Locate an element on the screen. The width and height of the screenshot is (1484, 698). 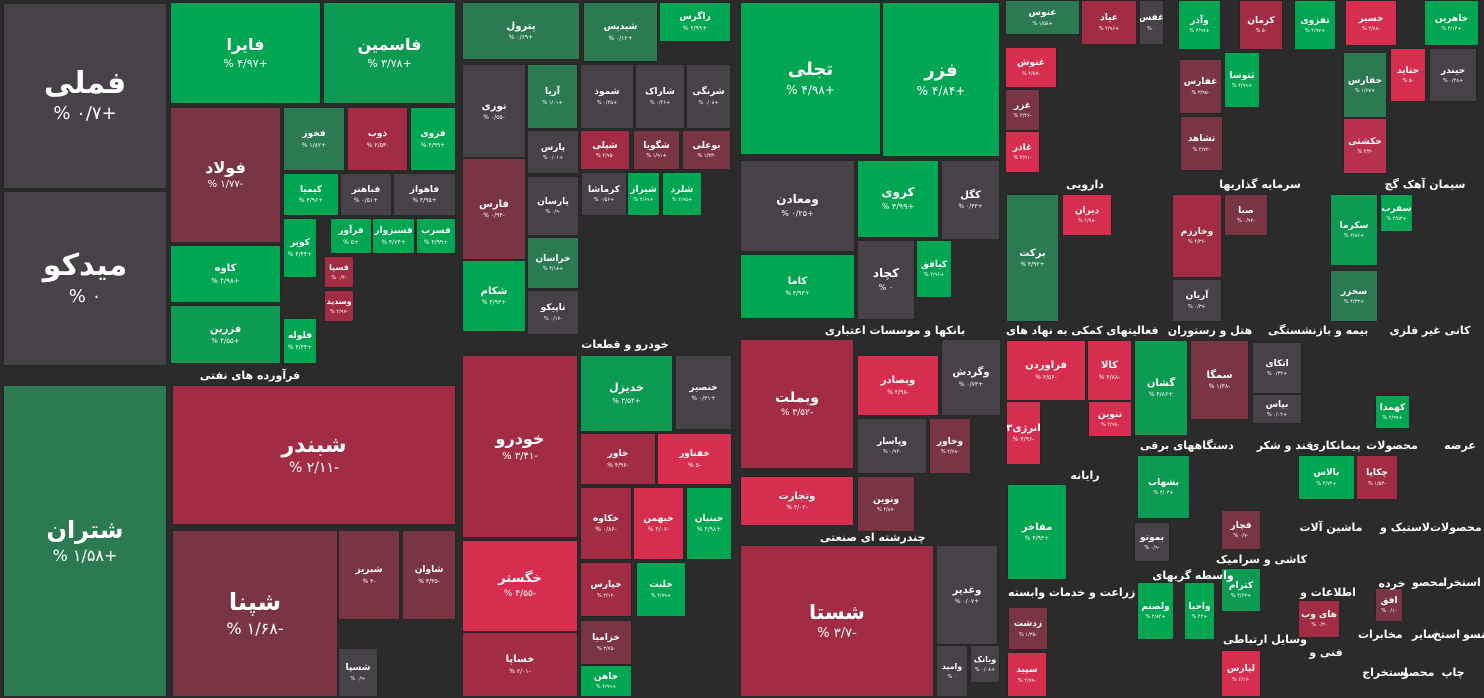
stock-tile-116: خبنیان % ۴/۹۸+ is located at coordinates (709, 523).